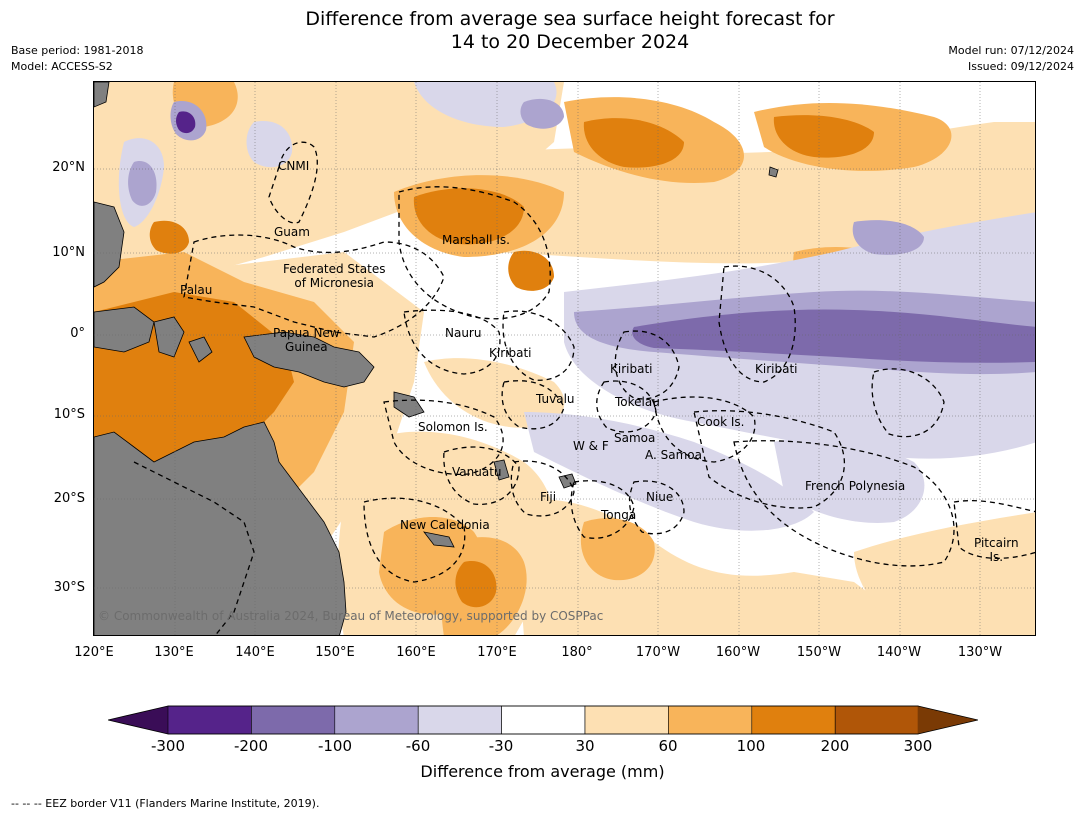 The width and height of the screenshot is (1085, 816). Describe the element at coordinates (174, 652) in the screenshot. I see `x-tick-130e: 130°E` at that location.